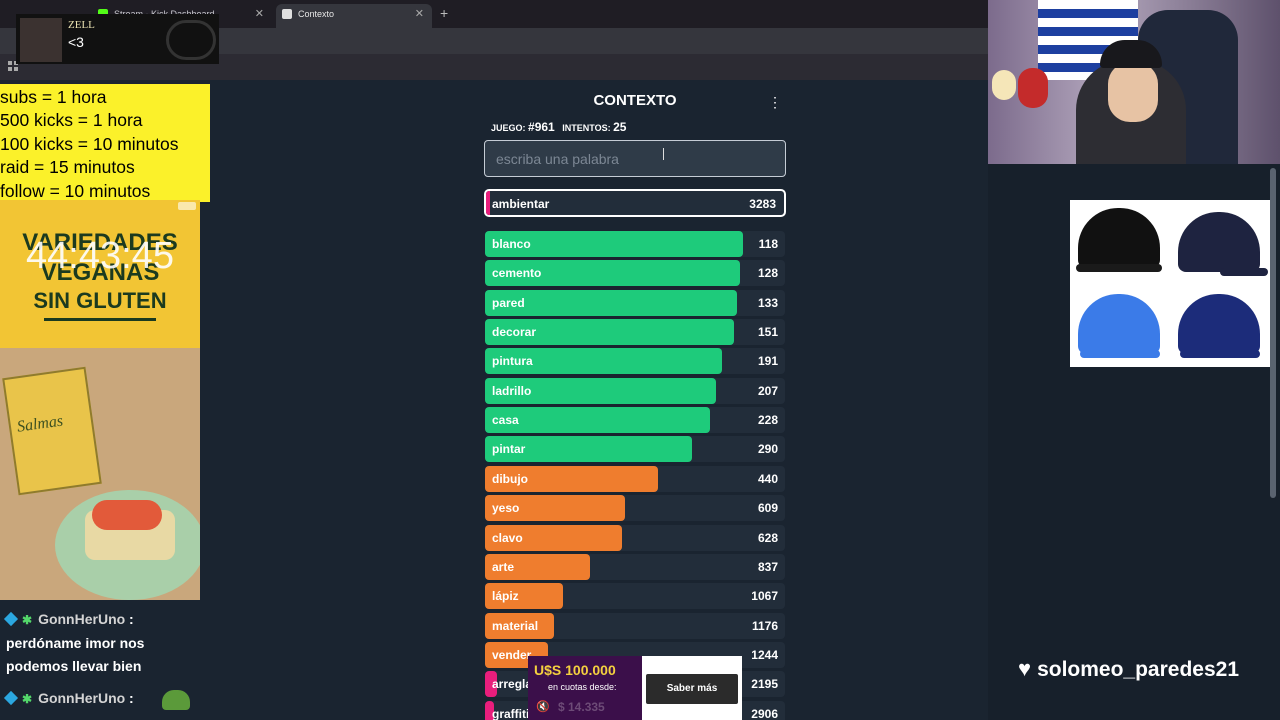 The image size is (1280, 720). I want to click on guess-word: cemento, so click(517, 273).